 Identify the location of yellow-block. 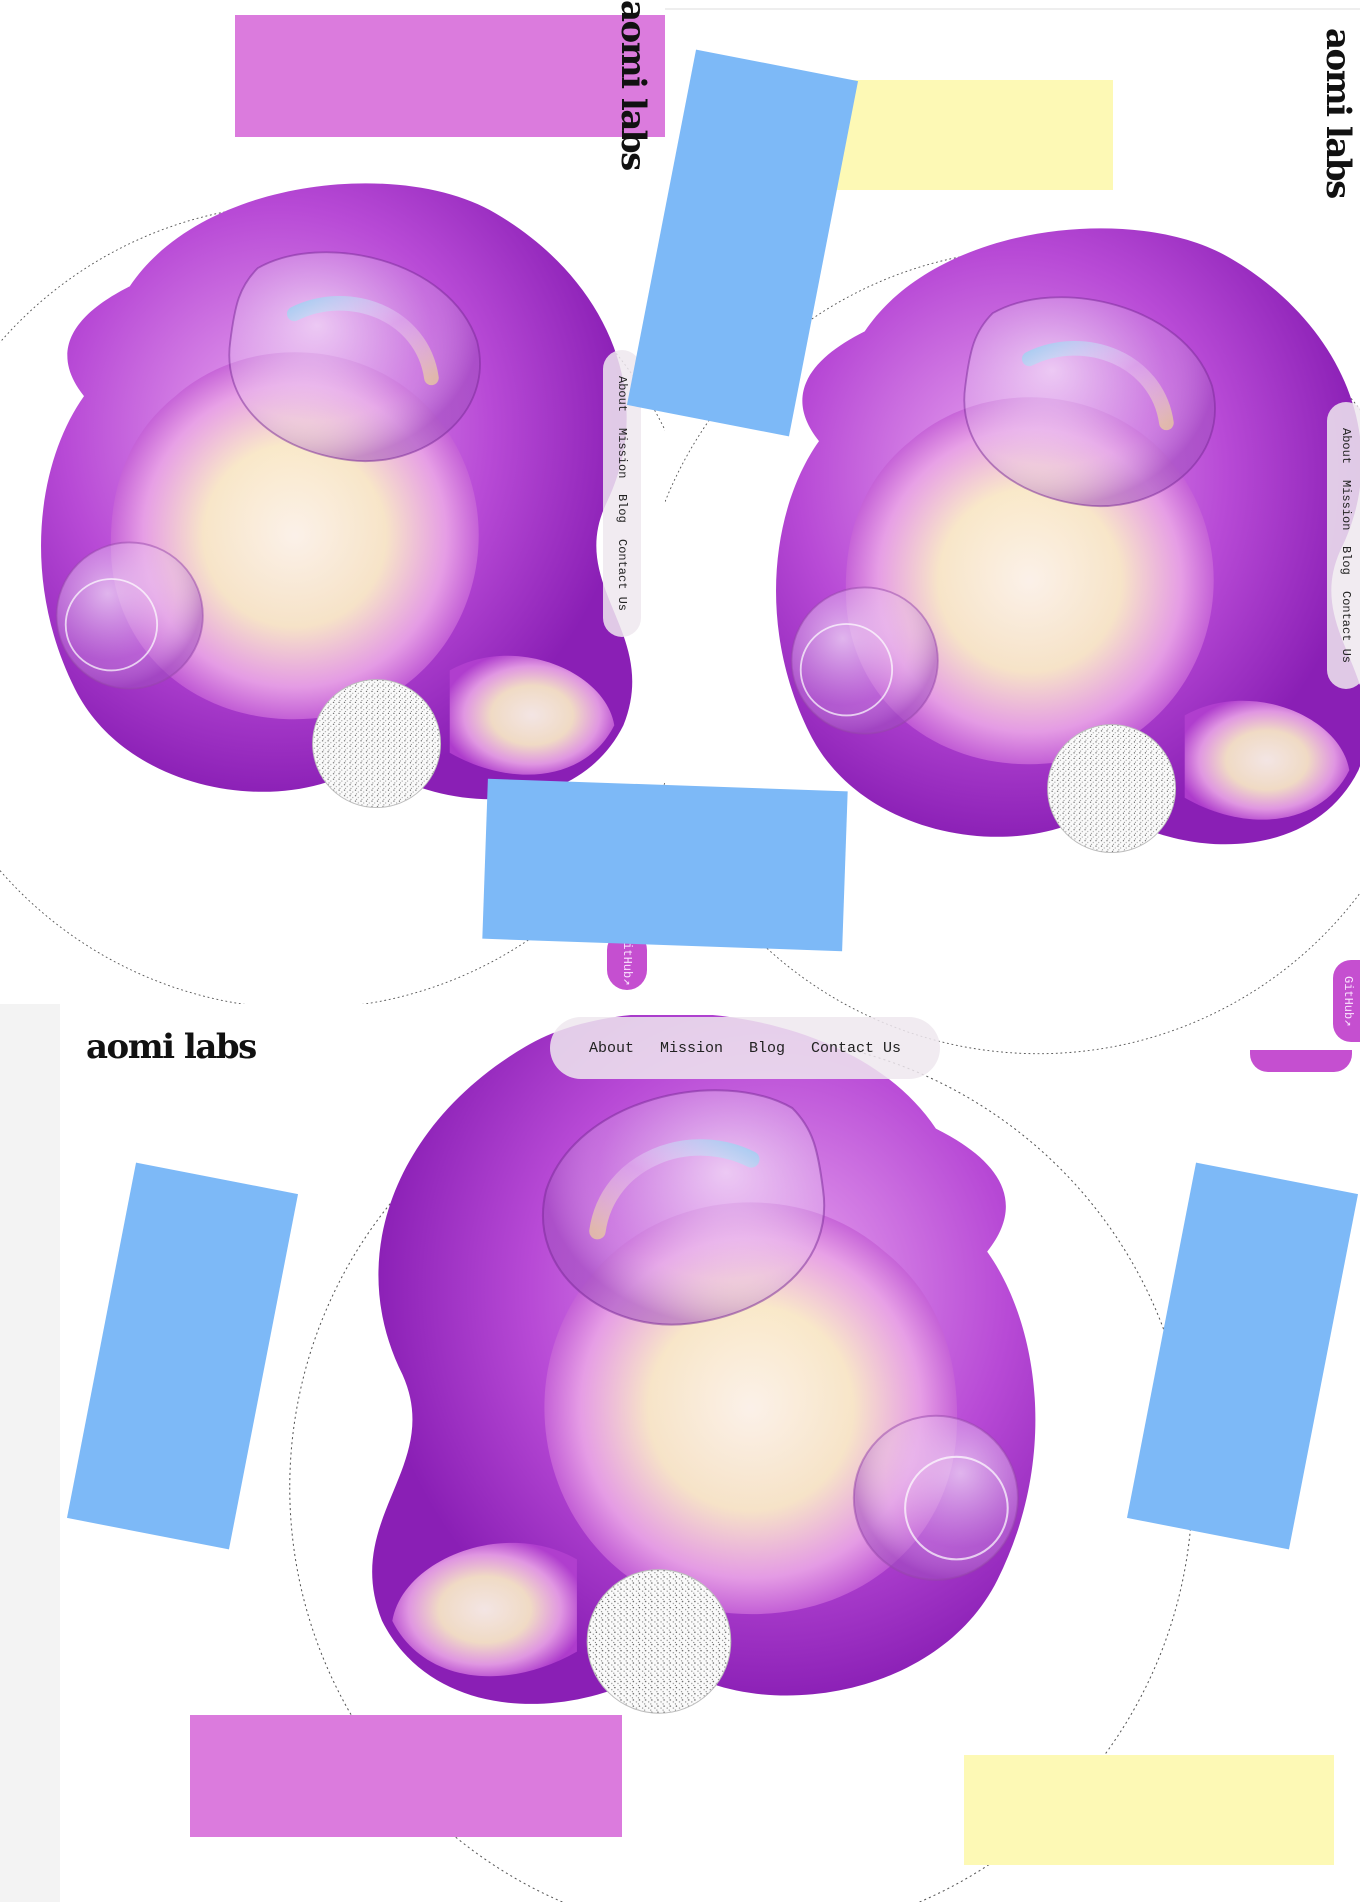
(1149, 1810).